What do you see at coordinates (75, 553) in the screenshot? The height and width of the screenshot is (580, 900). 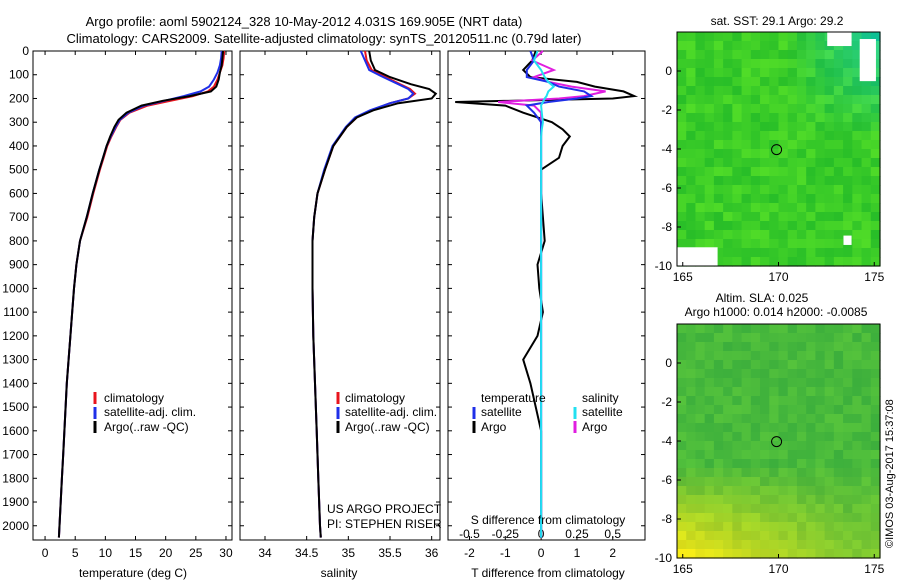 I see `x-tick-label: 5` at bounding box center [75, 553].